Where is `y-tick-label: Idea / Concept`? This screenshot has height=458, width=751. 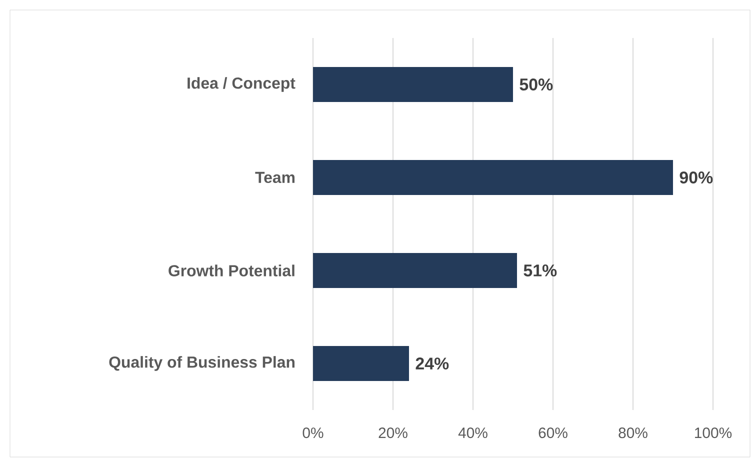 y-tick-label: Idea / Concept is located at coordinates (242, 84).